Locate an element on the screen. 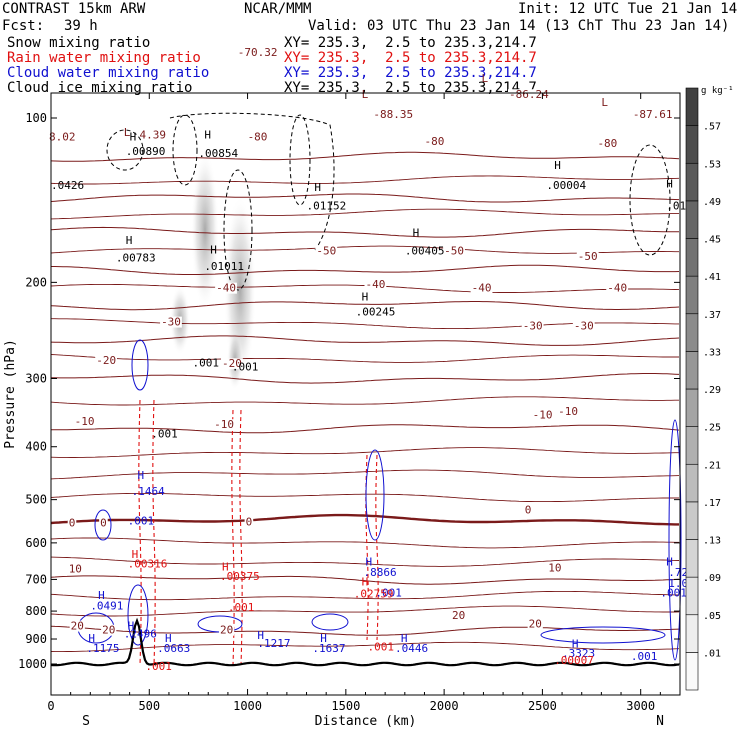 This screenshot has width=740, height=740. center-label: NCAR/MMM is located at coordinates (278, 9).